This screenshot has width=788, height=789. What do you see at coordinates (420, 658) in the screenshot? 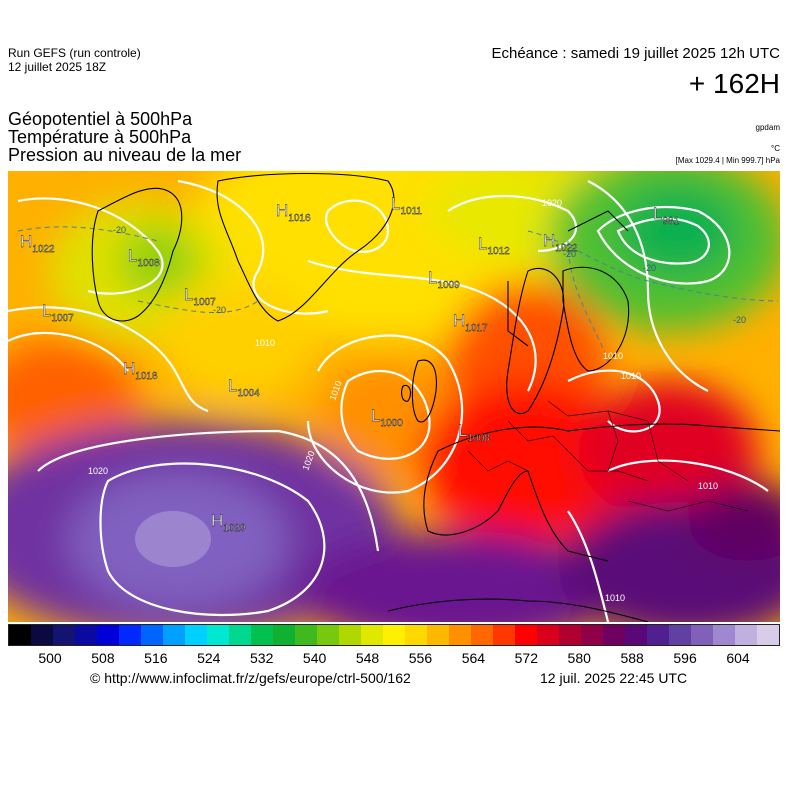
I see `scale-tick-label: 556` at bounding box center [420, 658].